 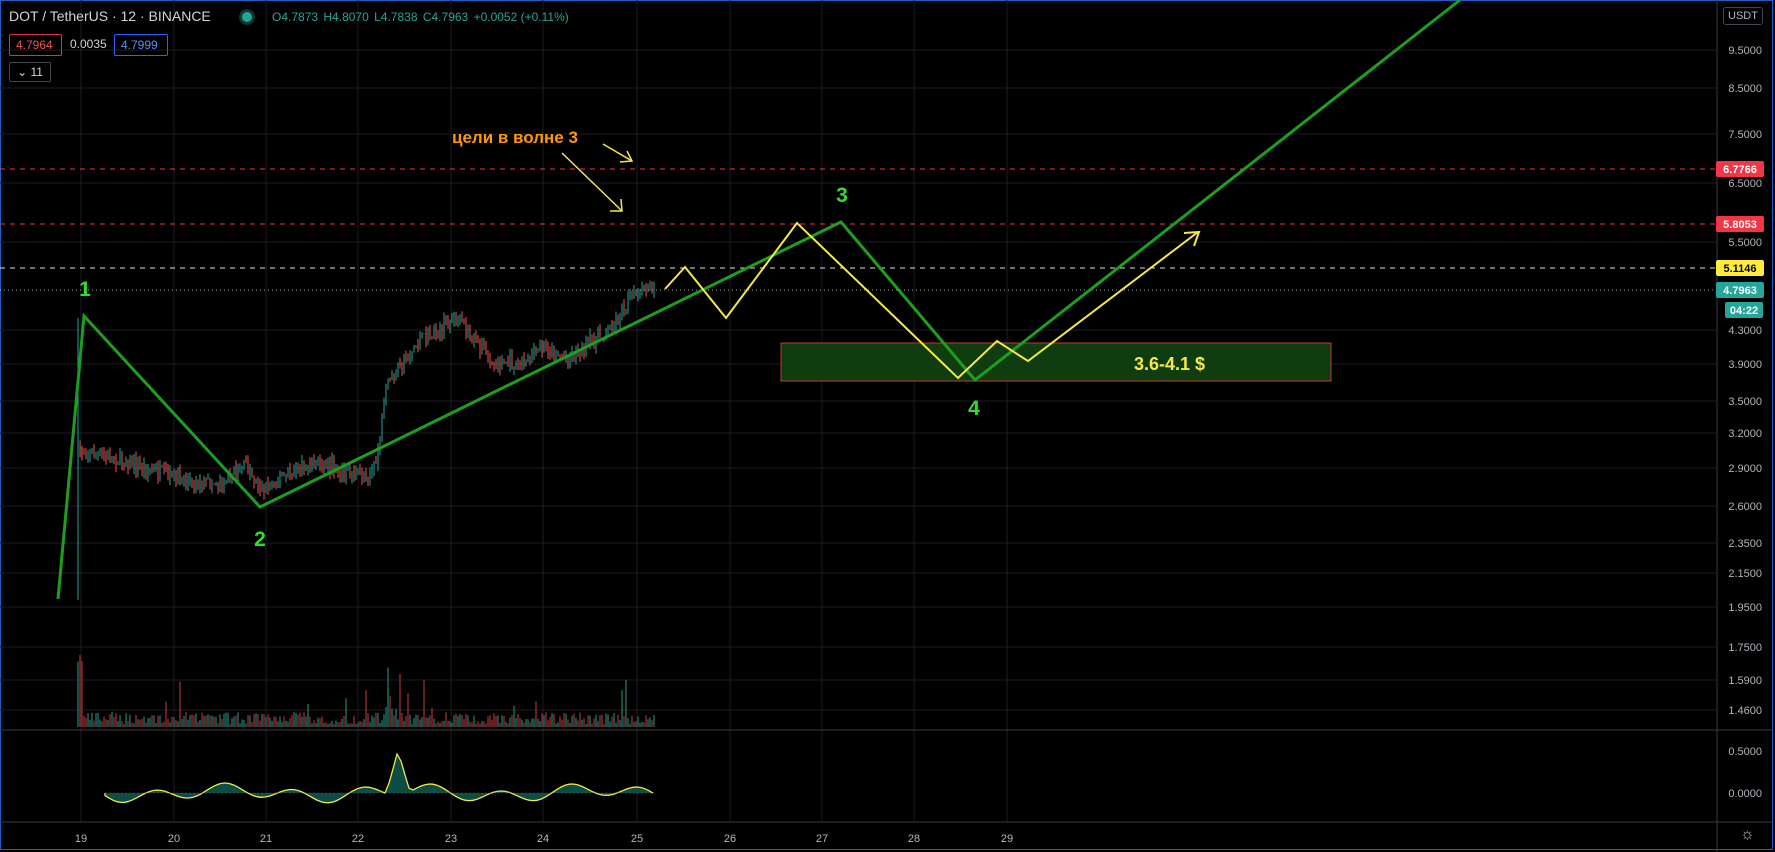 What do you see at coordinates (1745, 574) in the screenshot?
I see `price-tick-label: 2.1500` at bounding box center [1745, 574].